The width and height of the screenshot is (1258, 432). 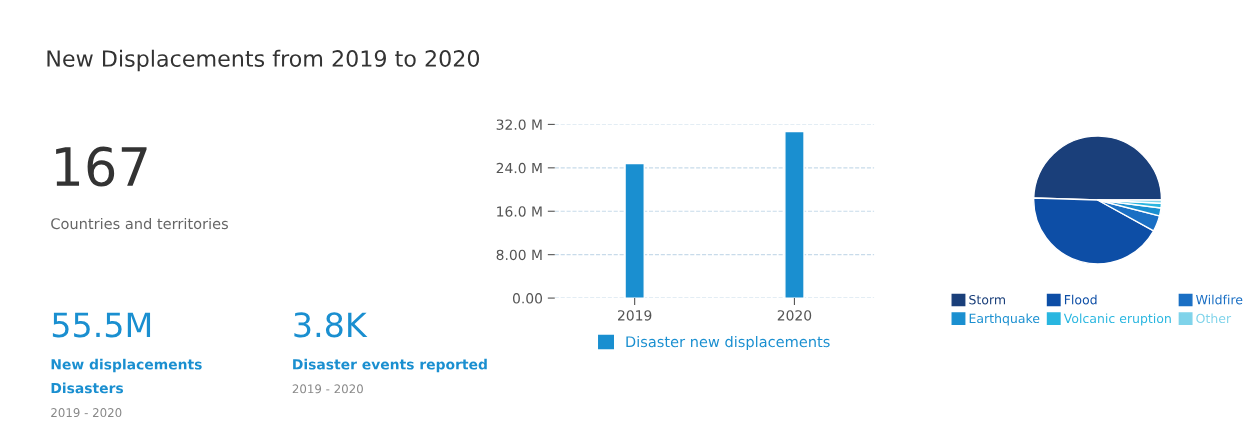 What do you see at coordinates (126, 365) in the screenshot?
I see `text: New displacements` at bounding box center [126, 365].